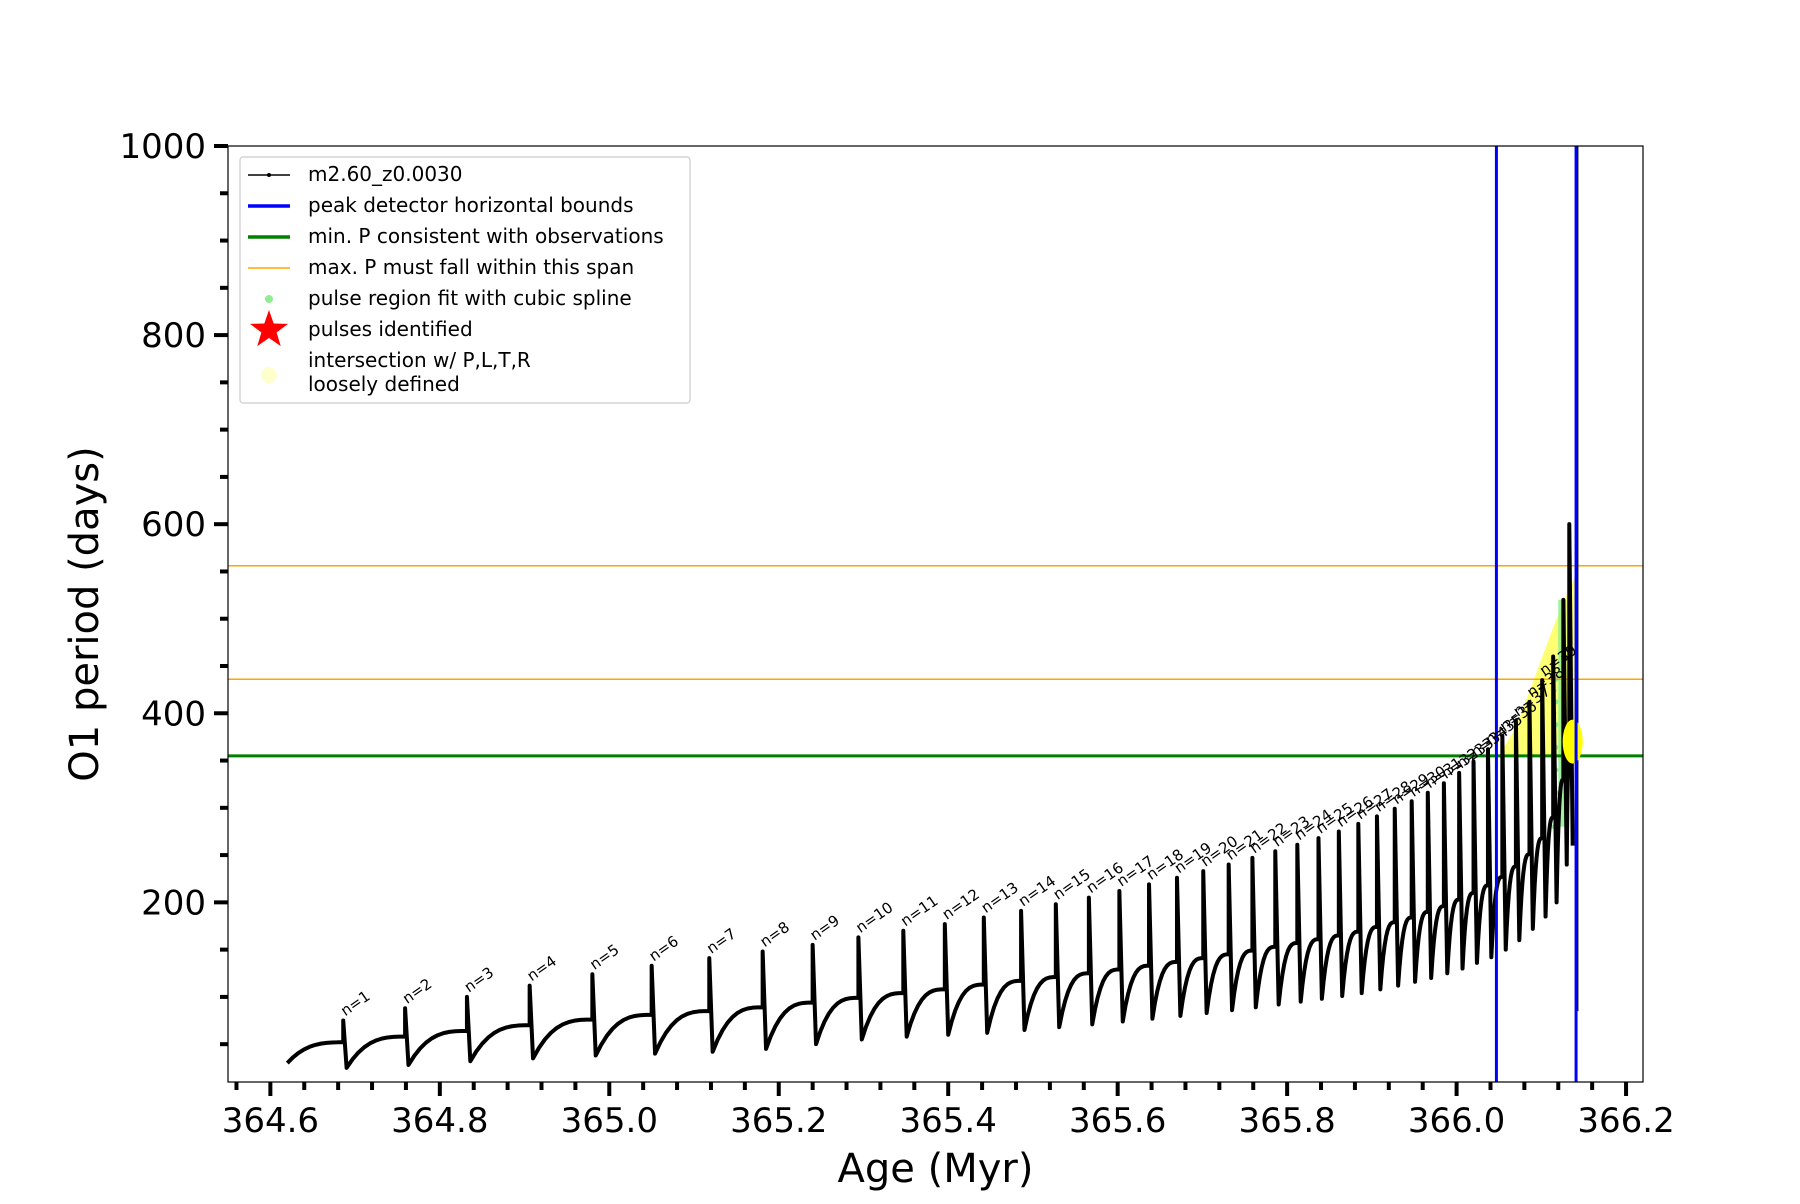  Describe the element at coordinates (162, 147) in the screenshot. I see `y-tick-label: 1000` at that location.